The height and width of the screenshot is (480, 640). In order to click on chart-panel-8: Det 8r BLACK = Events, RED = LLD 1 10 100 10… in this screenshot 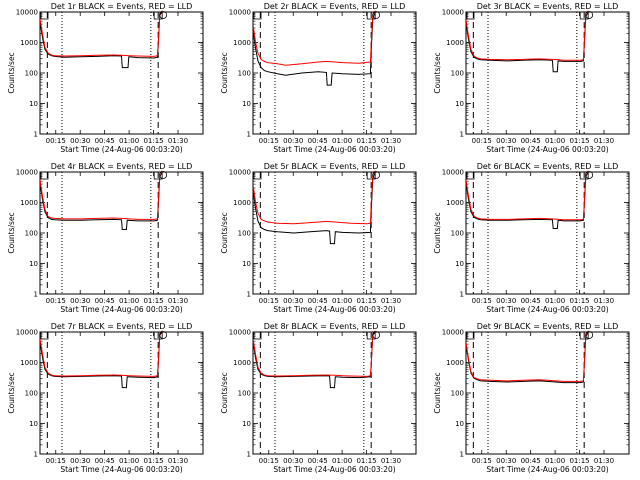, I will do `click(318, 398)`.